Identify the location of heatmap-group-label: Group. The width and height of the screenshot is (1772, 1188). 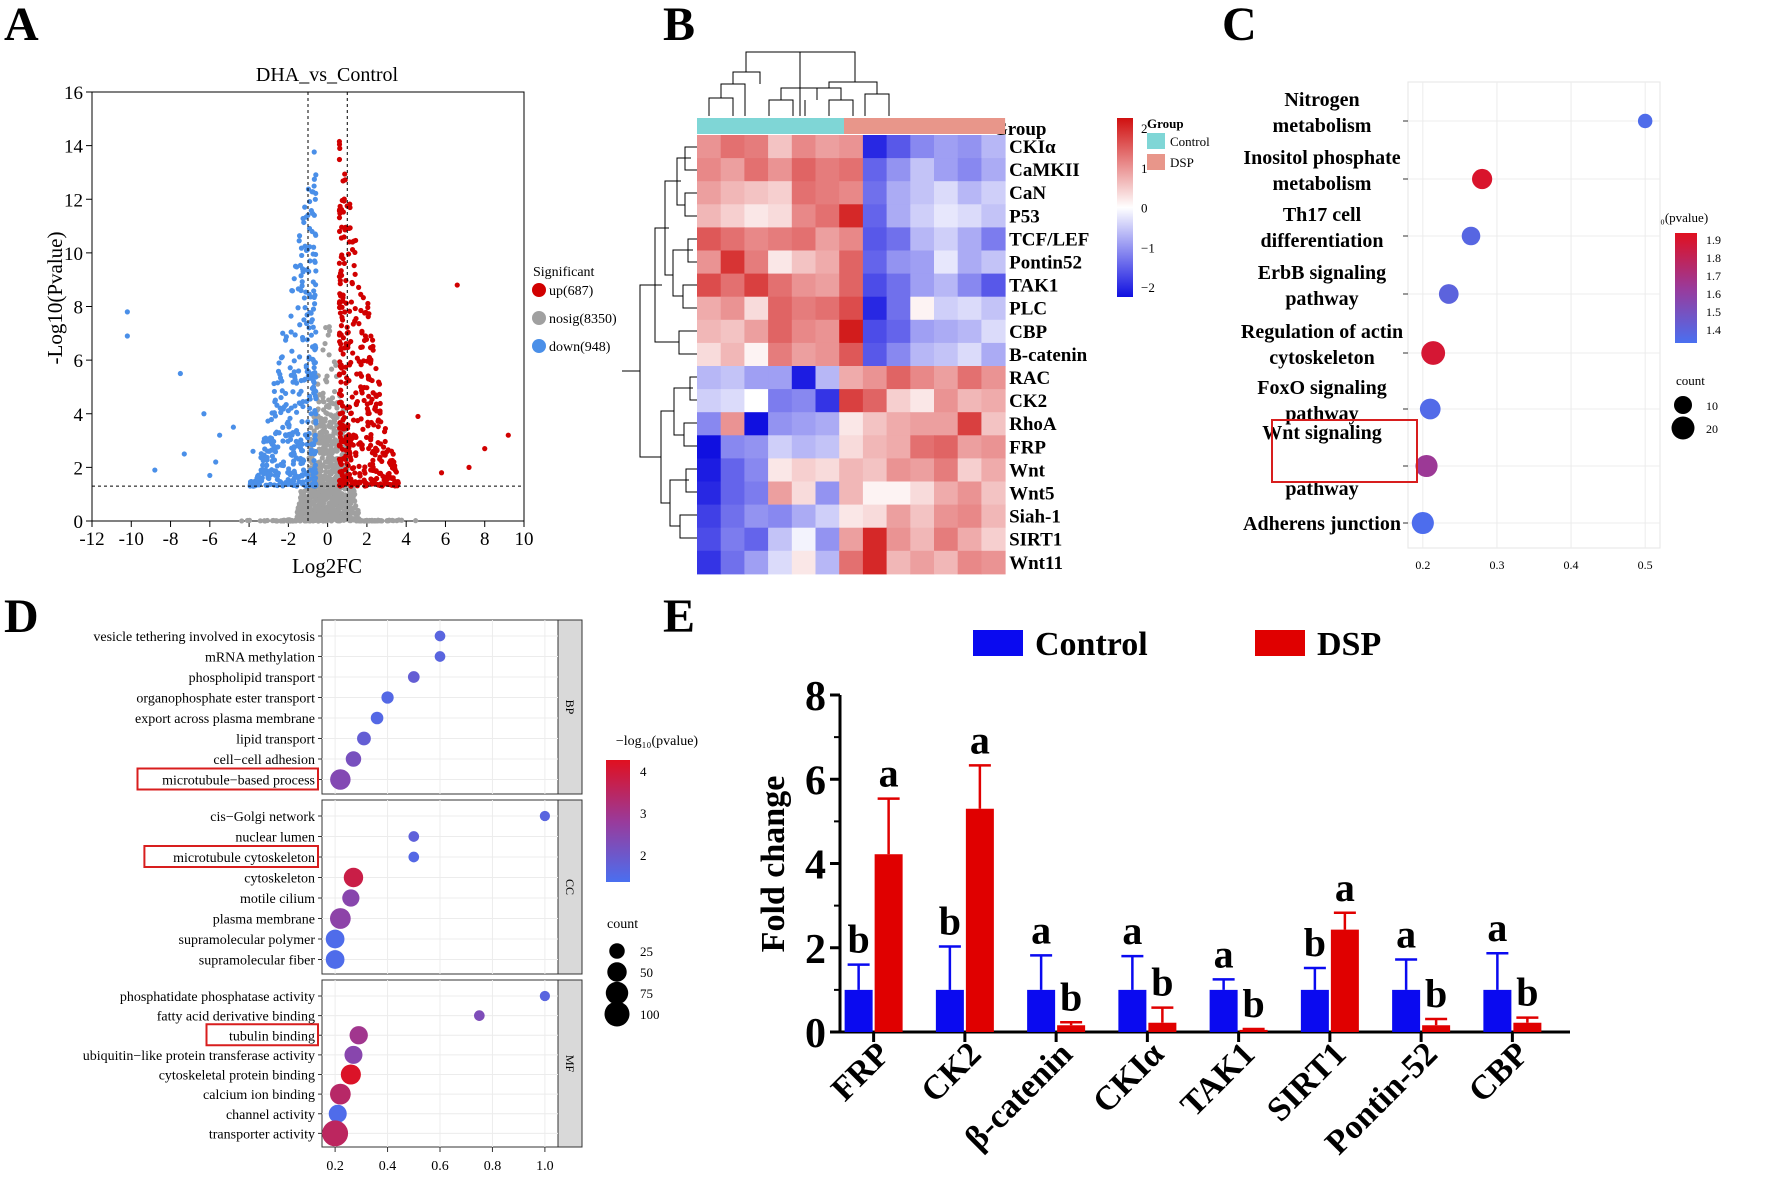
(1020, 129).